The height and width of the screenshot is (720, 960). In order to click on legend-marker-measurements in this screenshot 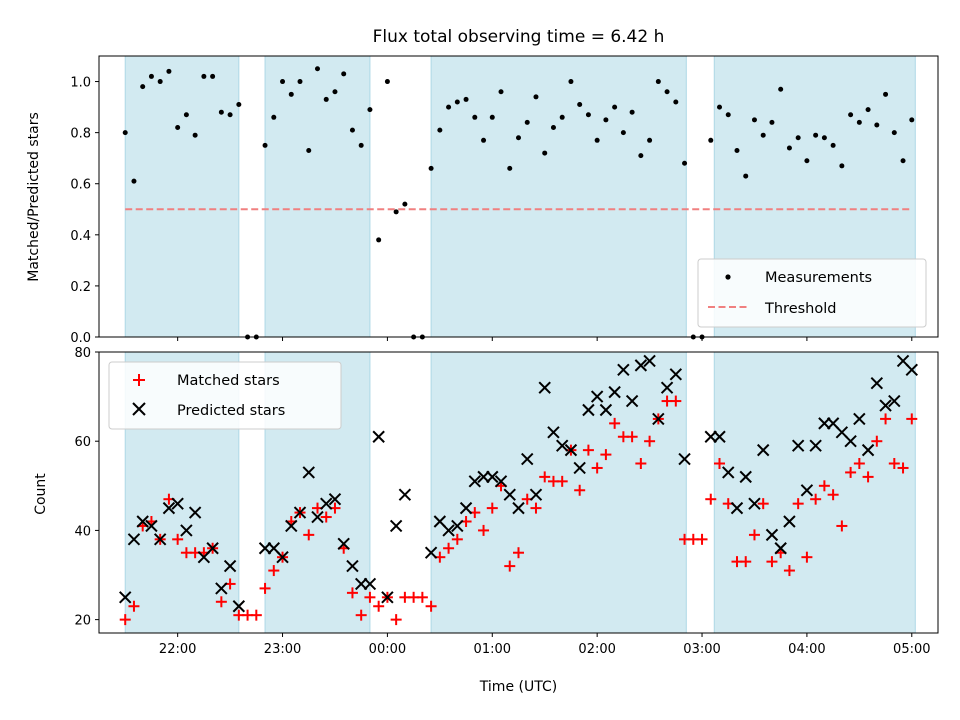, I will do `click(728, 277)`.